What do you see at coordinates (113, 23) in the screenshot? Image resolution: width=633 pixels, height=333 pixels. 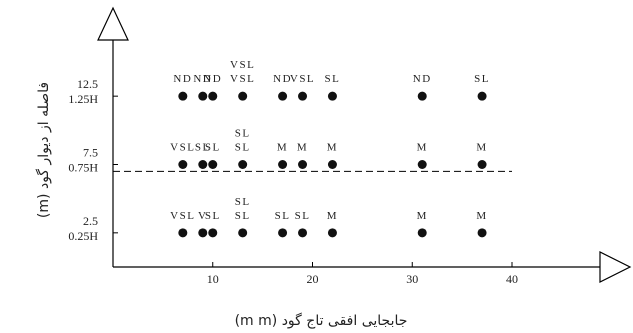 I see `y-axis-arrow-icon` at bounding box center [113, 23].